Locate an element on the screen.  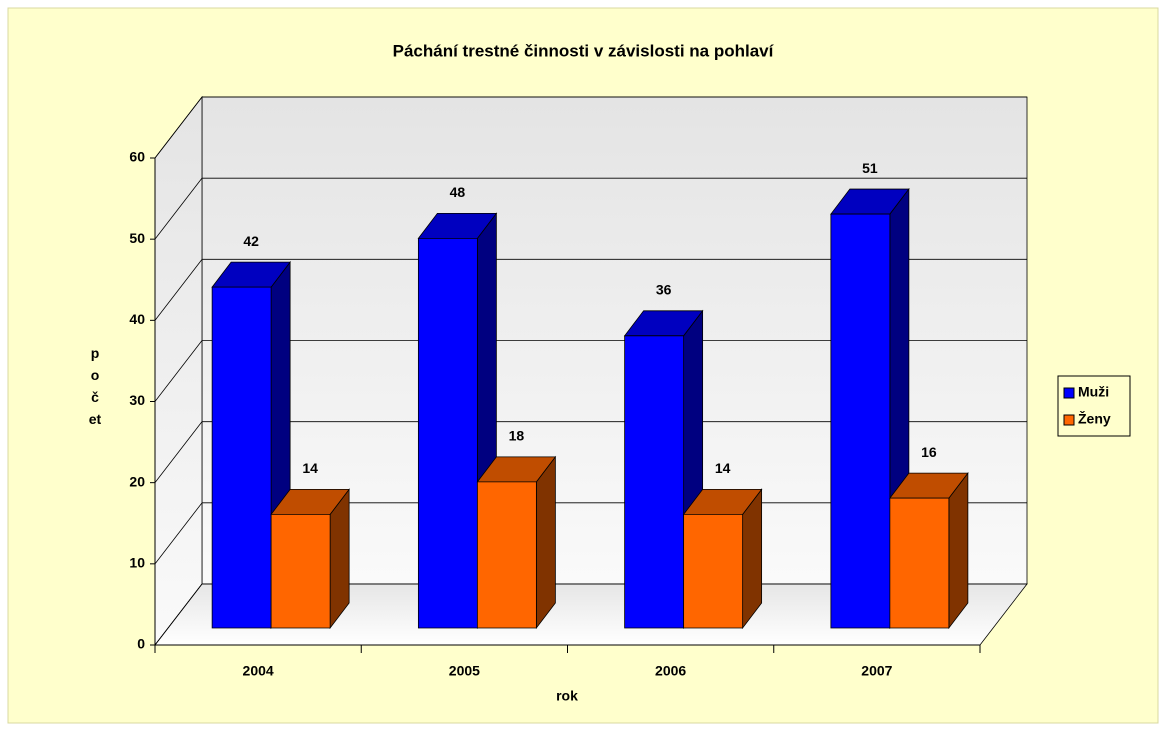
data-label: 16 is located at coordinates (929, 452).